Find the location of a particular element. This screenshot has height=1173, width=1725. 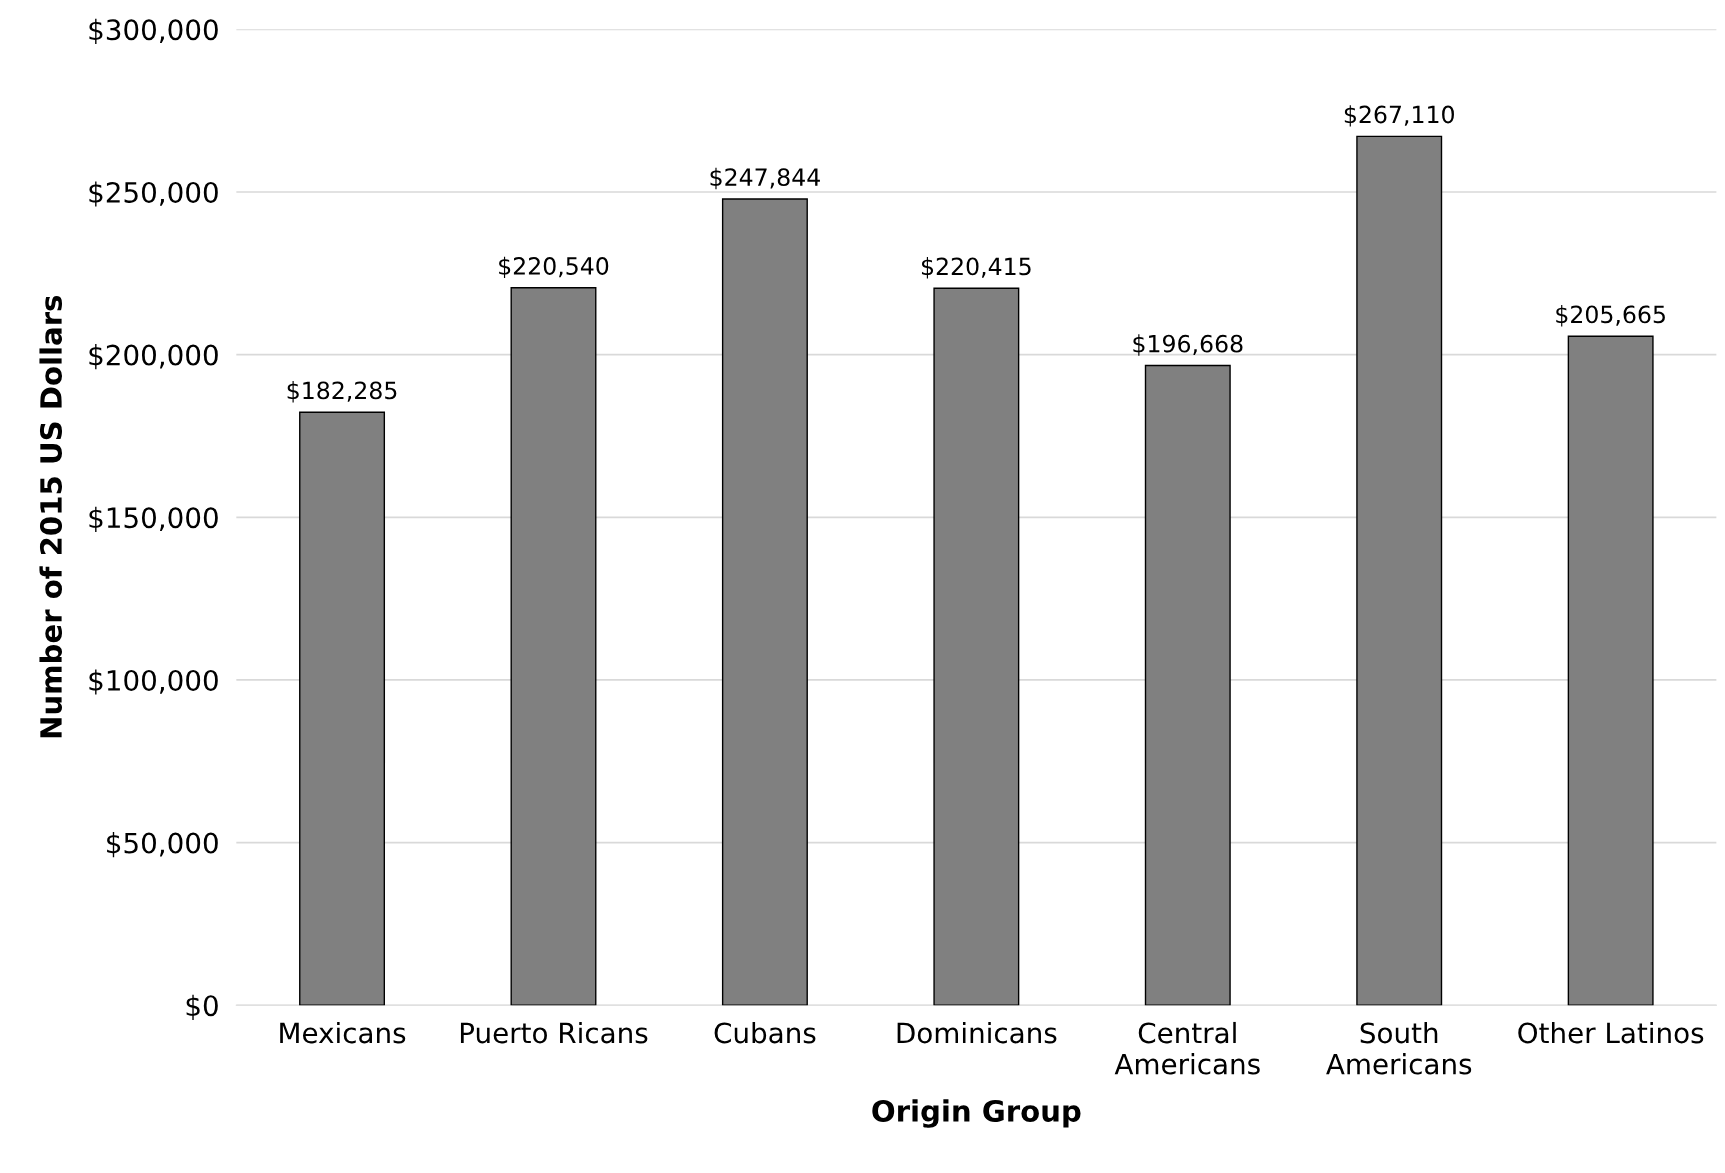

y-tick-label: $150,000 is located at coordinates (153, 519).